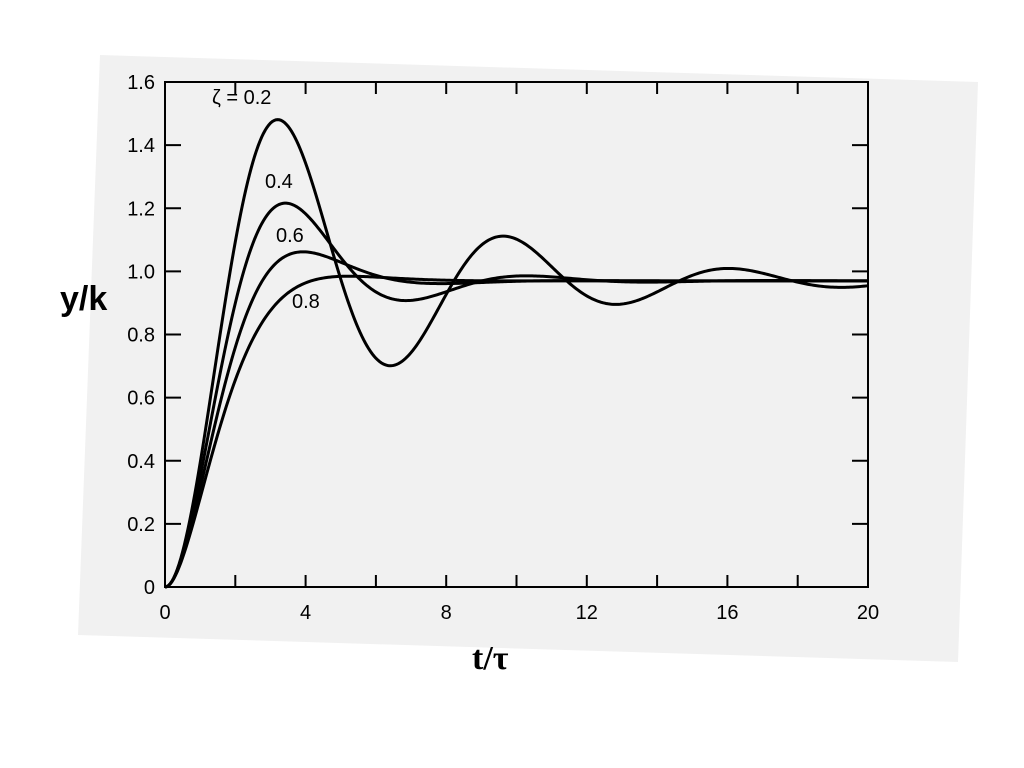  What do you see at coordinates (141, 146) in the screenshot?
I see `y-tick-label: 1.4` at bounding box center [141, 146].